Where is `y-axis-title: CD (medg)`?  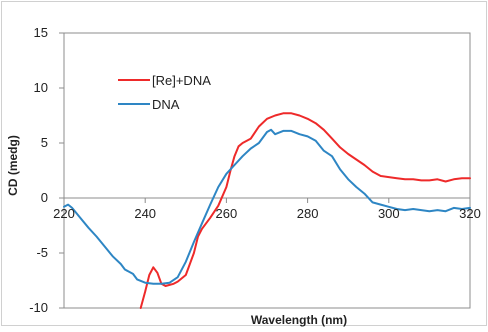 y-axis-title: CD (medg) is located at coordinates (13, 165).